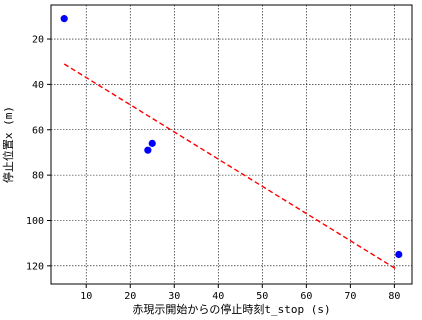 This screenshot has height=320, width=422. I want to click on x-tick-label: 40, so click(218, 296).